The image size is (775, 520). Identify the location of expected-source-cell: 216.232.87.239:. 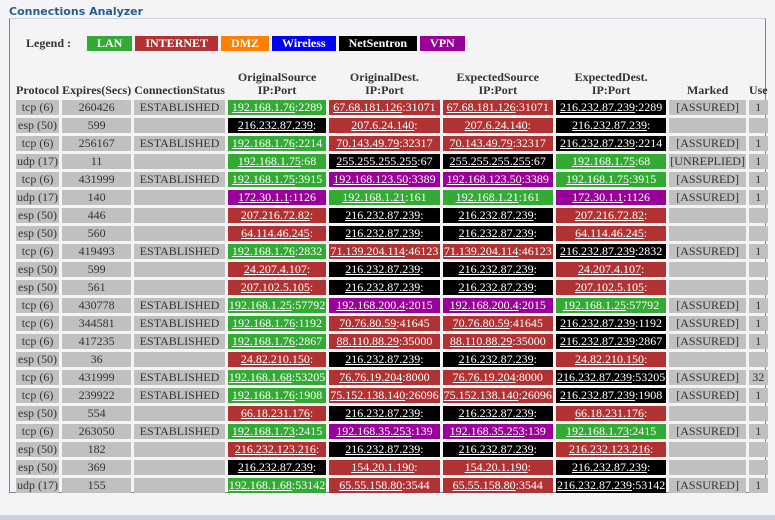
(497, 215).